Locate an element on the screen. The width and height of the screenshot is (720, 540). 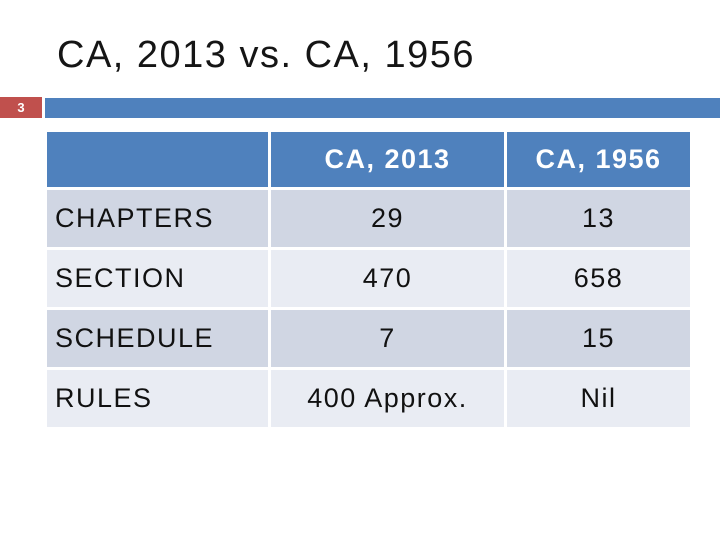
row-label-rules: RULES is located at coordinates (157, 398).